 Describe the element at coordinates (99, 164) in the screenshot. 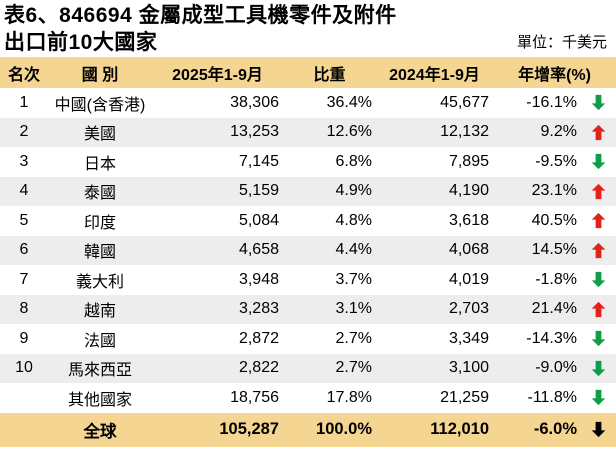

I see `country-cell: 日本` at that location.